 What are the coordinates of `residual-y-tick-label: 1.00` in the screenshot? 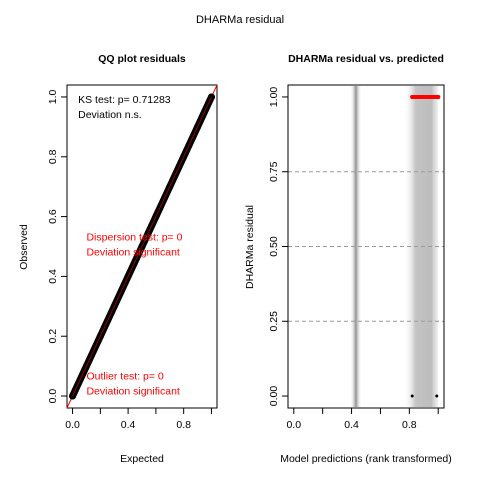 It's located at (274, 97).